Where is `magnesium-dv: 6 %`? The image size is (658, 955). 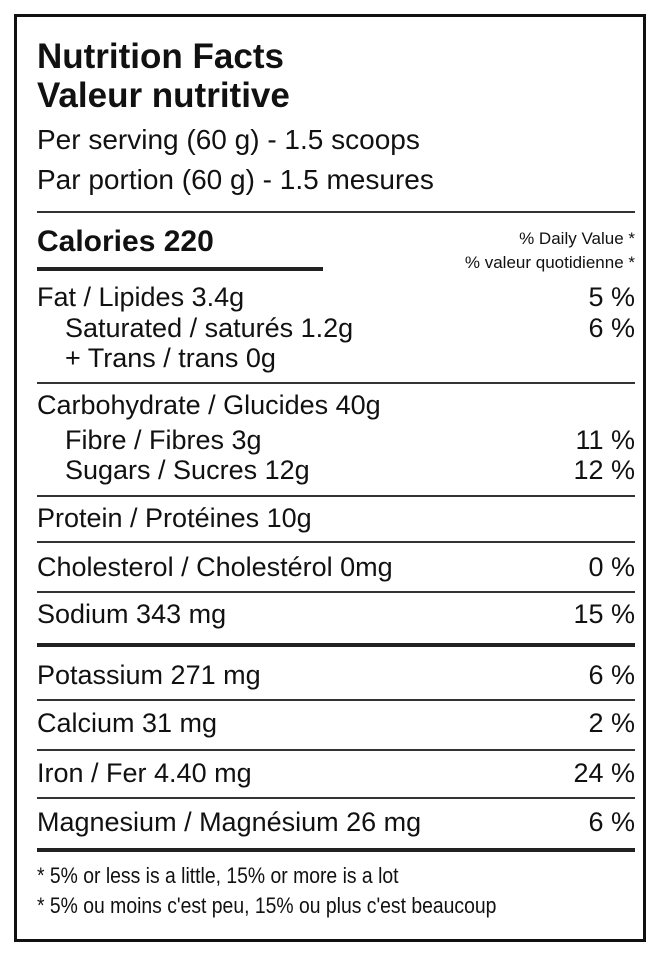 magnesium-dv: 6 % is located at coordinates (611, 822).